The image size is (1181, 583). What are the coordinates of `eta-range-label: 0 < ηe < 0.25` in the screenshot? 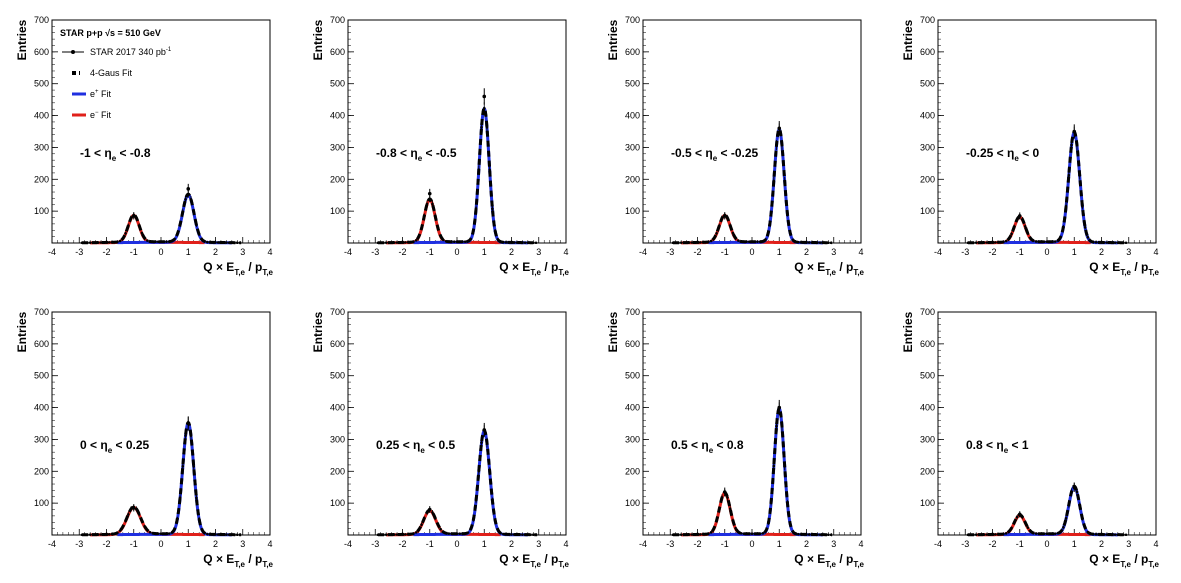 It's located at (114, 446).